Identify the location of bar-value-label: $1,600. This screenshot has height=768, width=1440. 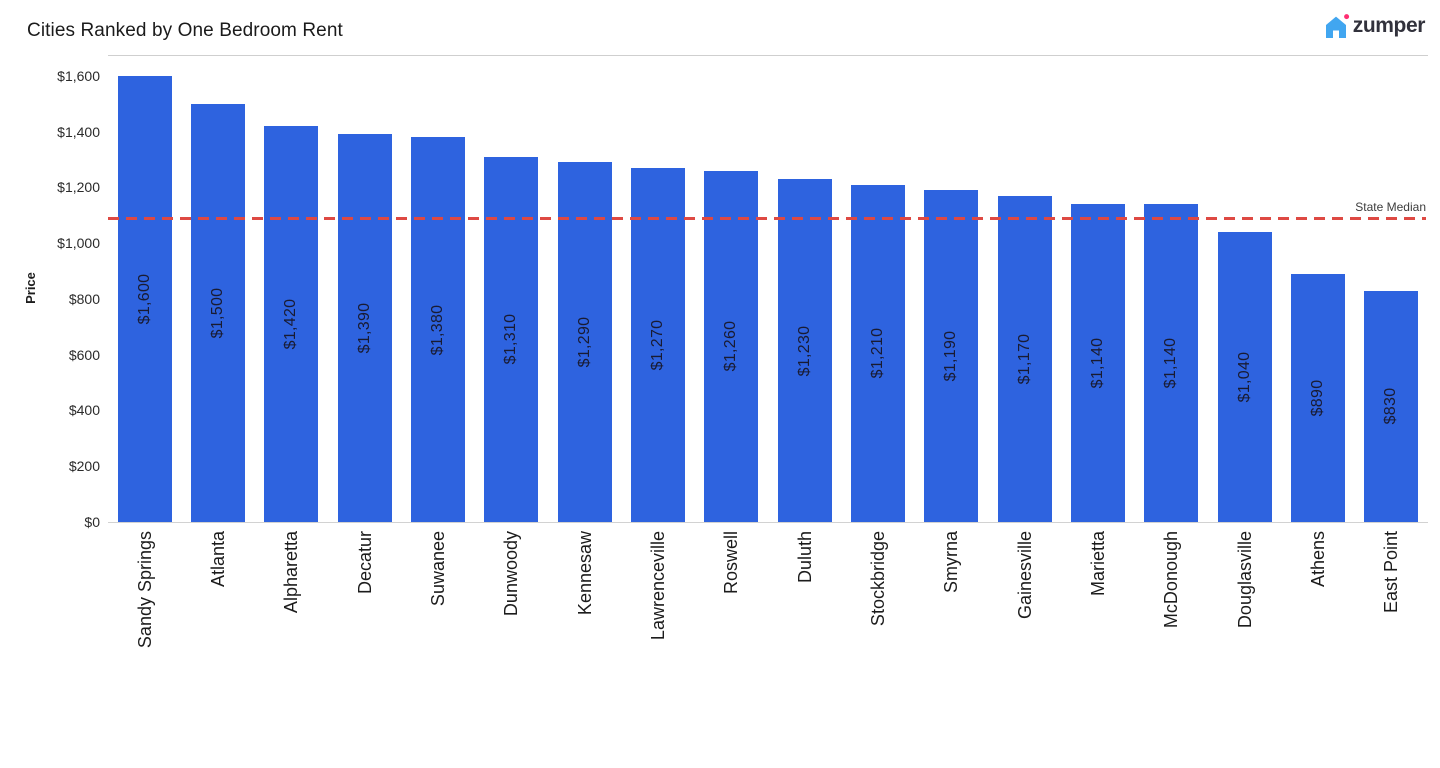
(144, 299).